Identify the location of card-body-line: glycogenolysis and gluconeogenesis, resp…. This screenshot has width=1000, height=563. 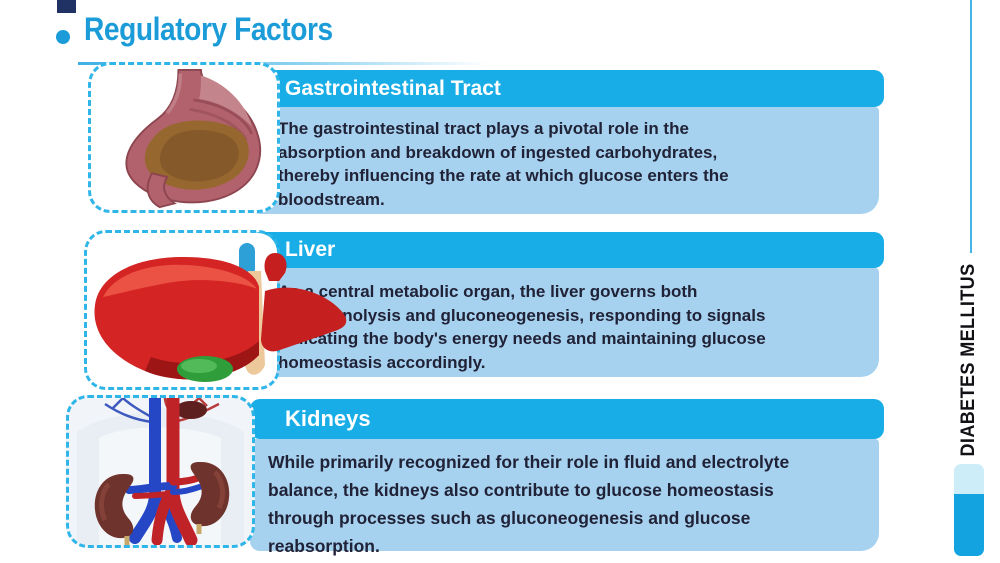
(522, 315).